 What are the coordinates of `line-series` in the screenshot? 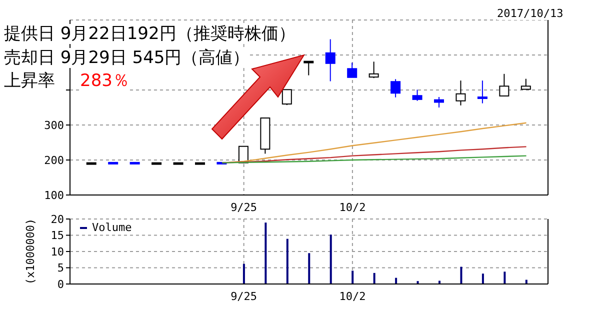 It's located at (374, 159).